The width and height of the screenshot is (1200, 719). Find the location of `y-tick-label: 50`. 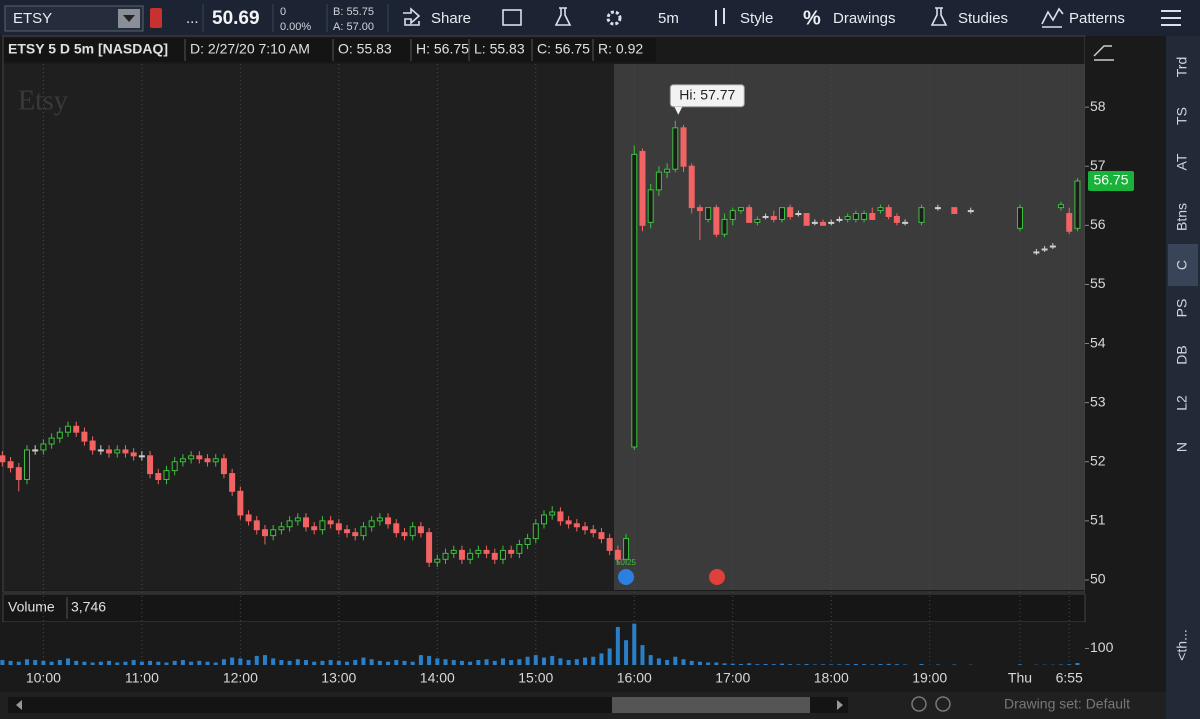

y-tick-label: 50 is located at coordinates (1098, 579).